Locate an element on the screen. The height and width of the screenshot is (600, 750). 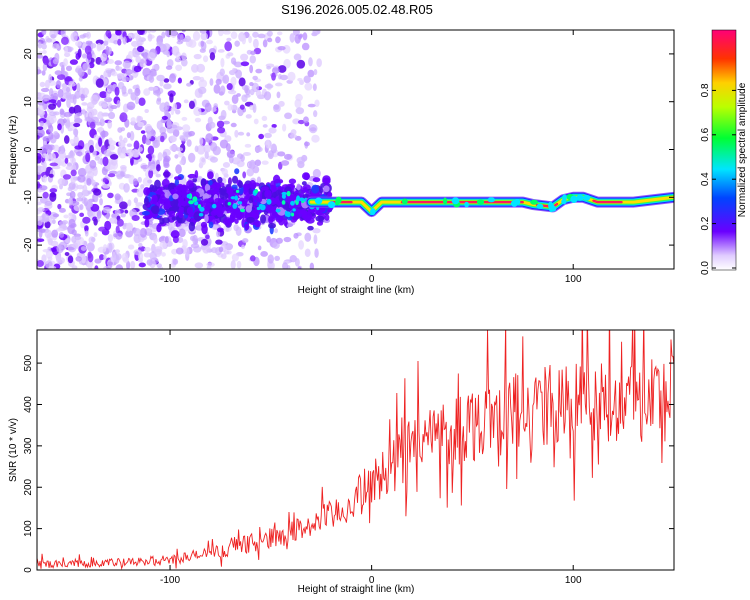
colorbar-tick-label: 0.2 is located at coordinates (705, 223).